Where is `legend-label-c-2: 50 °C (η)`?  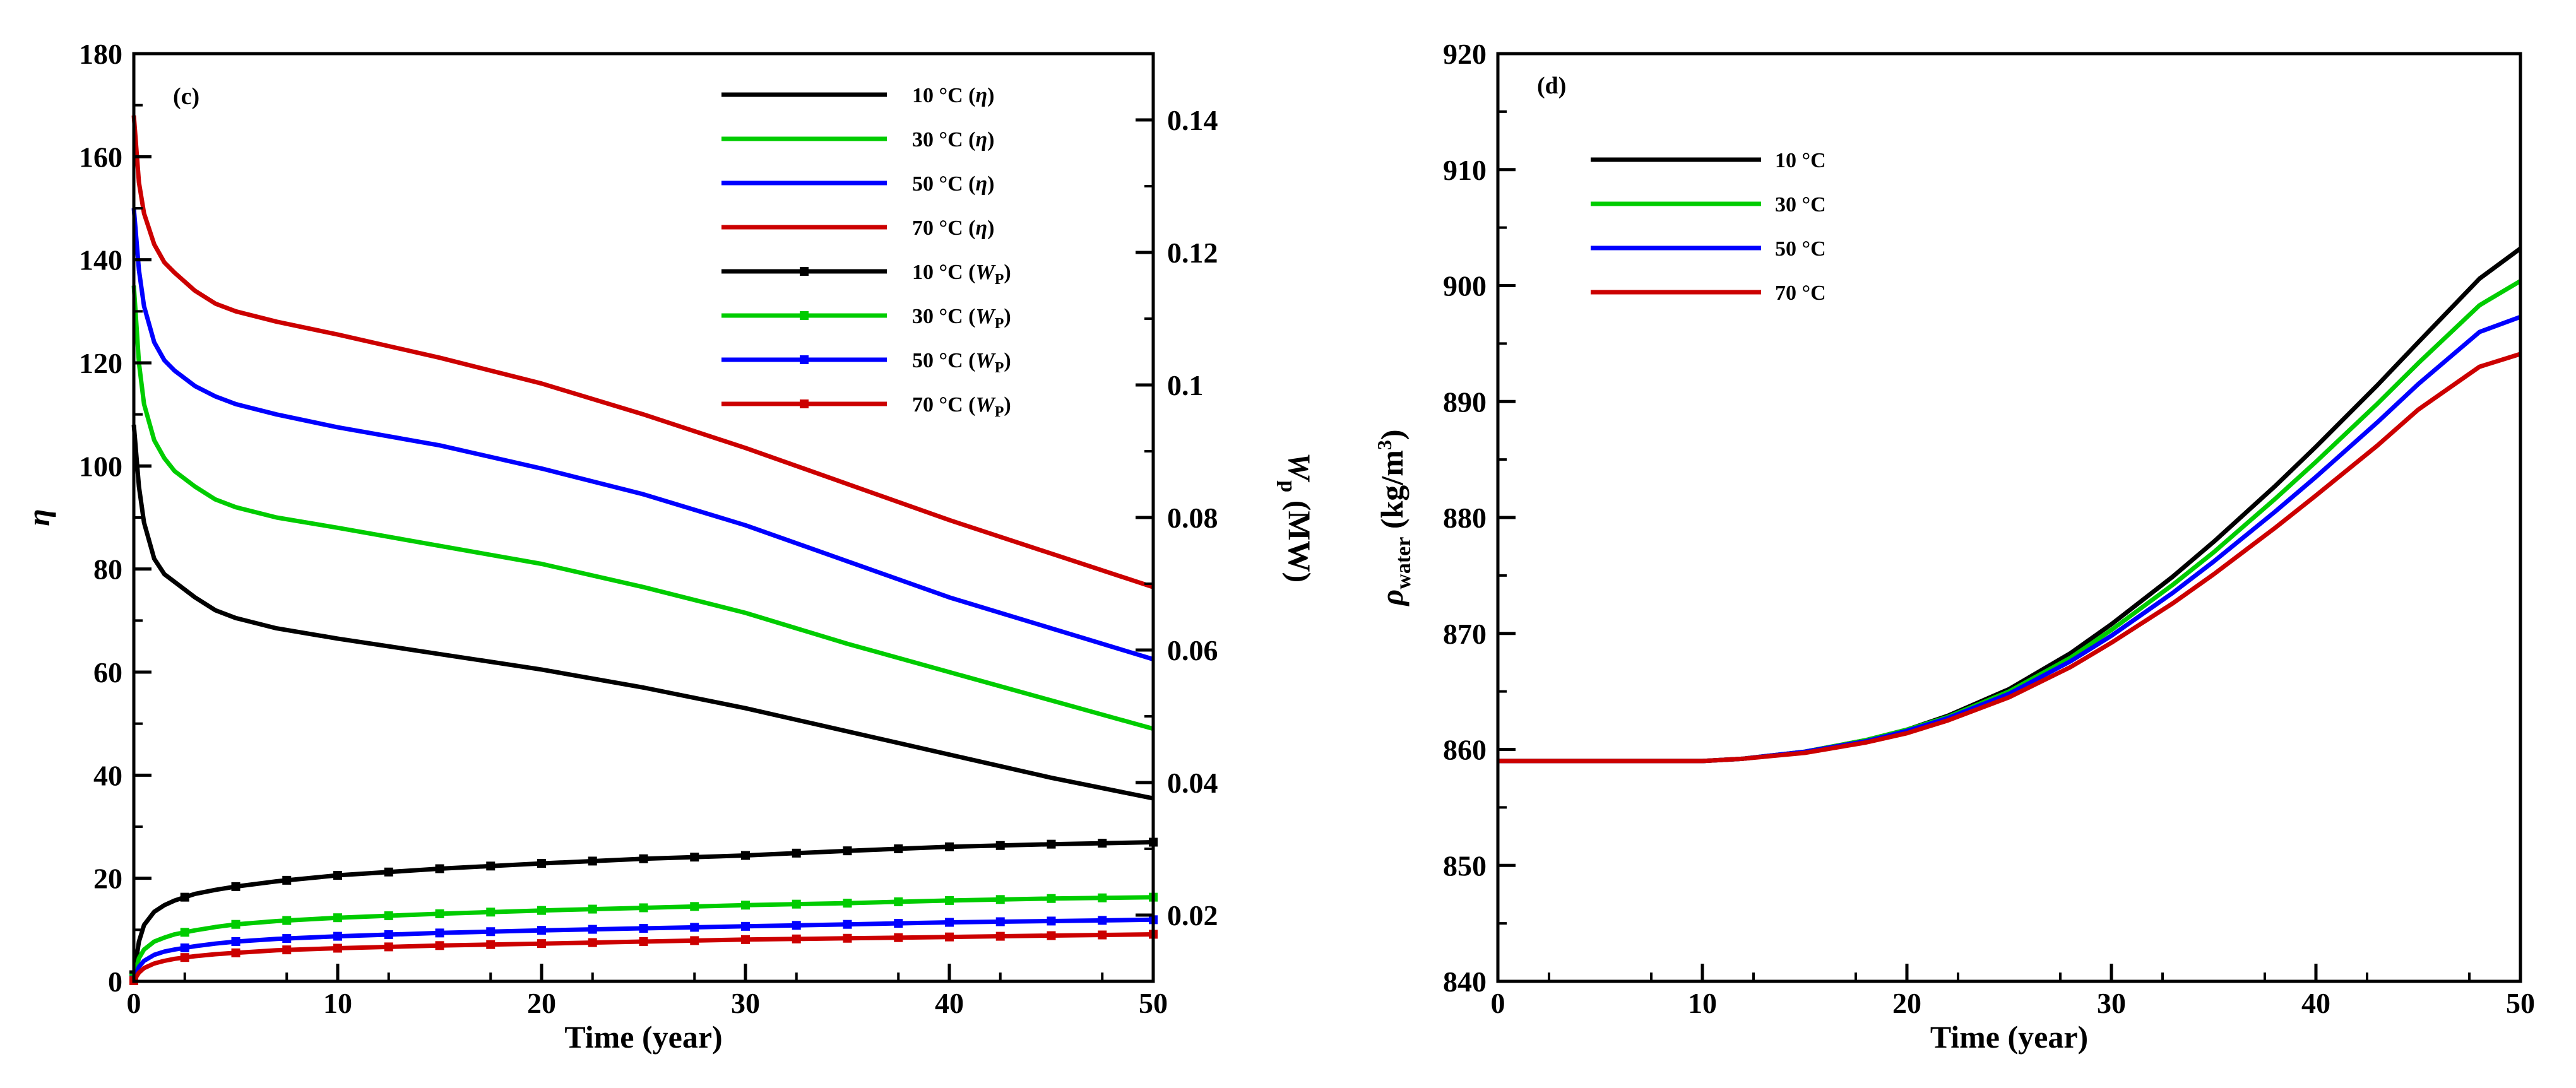 legend-label-c-2: 50 °C (η) is located at coordinates (953, 184).